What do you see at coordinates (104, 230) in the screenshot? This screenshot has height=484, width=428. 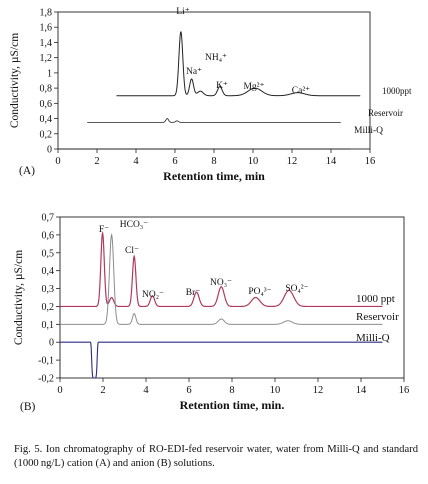 I see `panel-b-peak-label: F⁻` at bounding box center [104, 230].